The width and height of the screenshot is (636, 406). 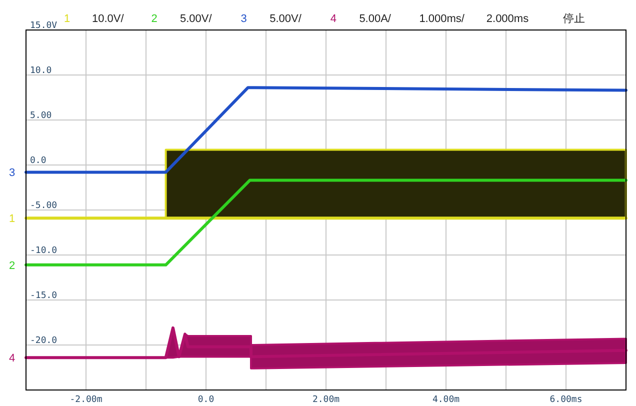 What do you see at coordinates (67, 19) in the screenshot?
I see `text: 1` at bounding box center [67, 19].